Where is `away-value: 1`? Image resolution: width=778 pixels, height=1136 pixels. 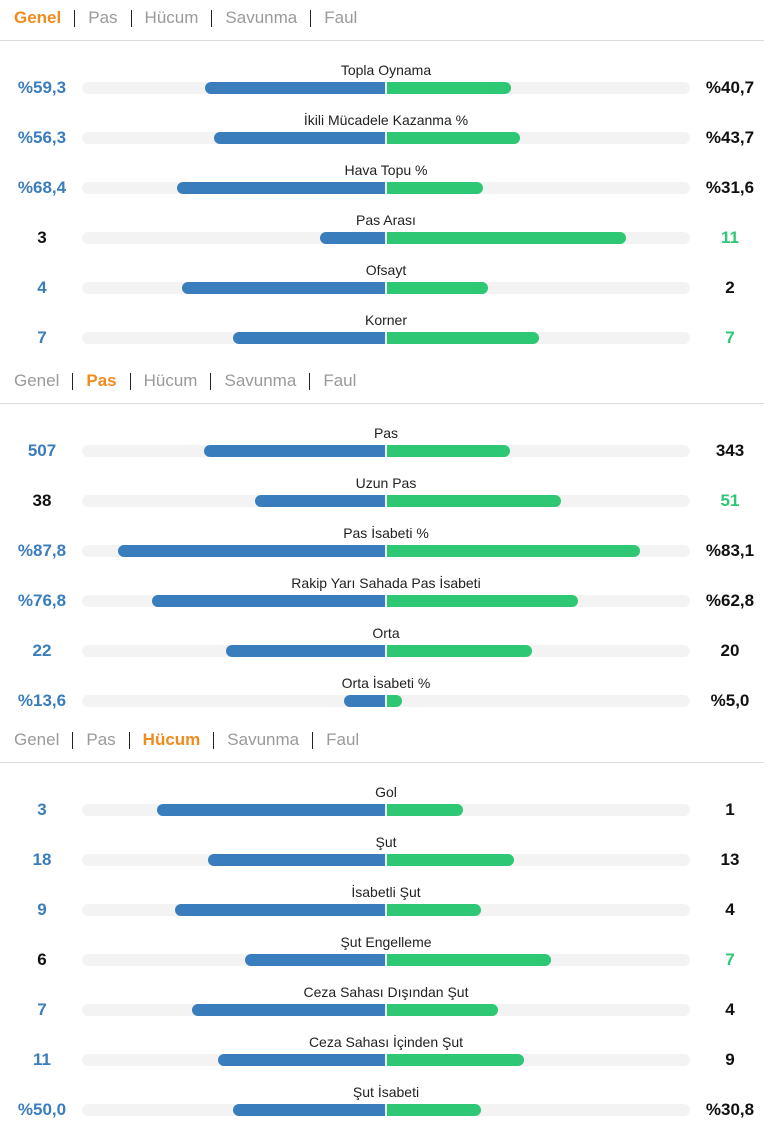 away-value: 1 is located at coordinates (730, 809).